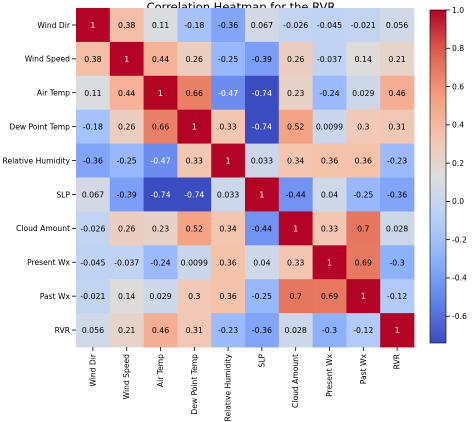  Describe the element at coordinates (126, 262) in the screenshot. I see `cell-value-label: -0.037` at that location.